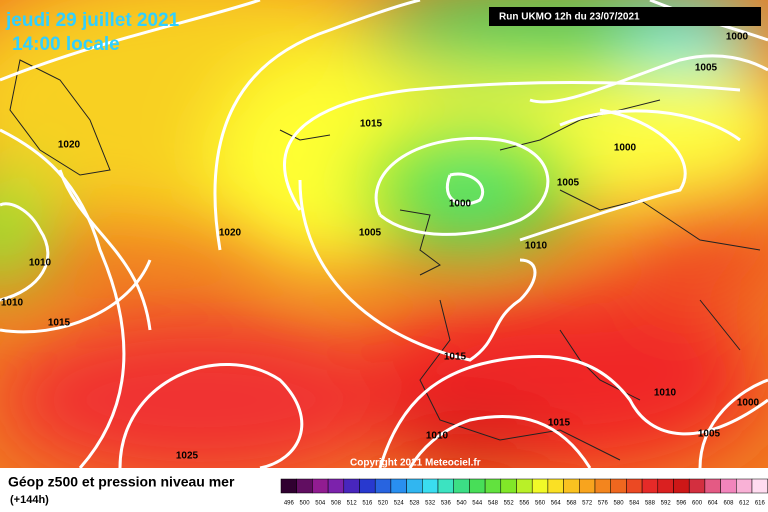 Image resolution: width=768 pixels, height=512 pixels. I want to click on time: 14:00 locale, so click(66, 44).